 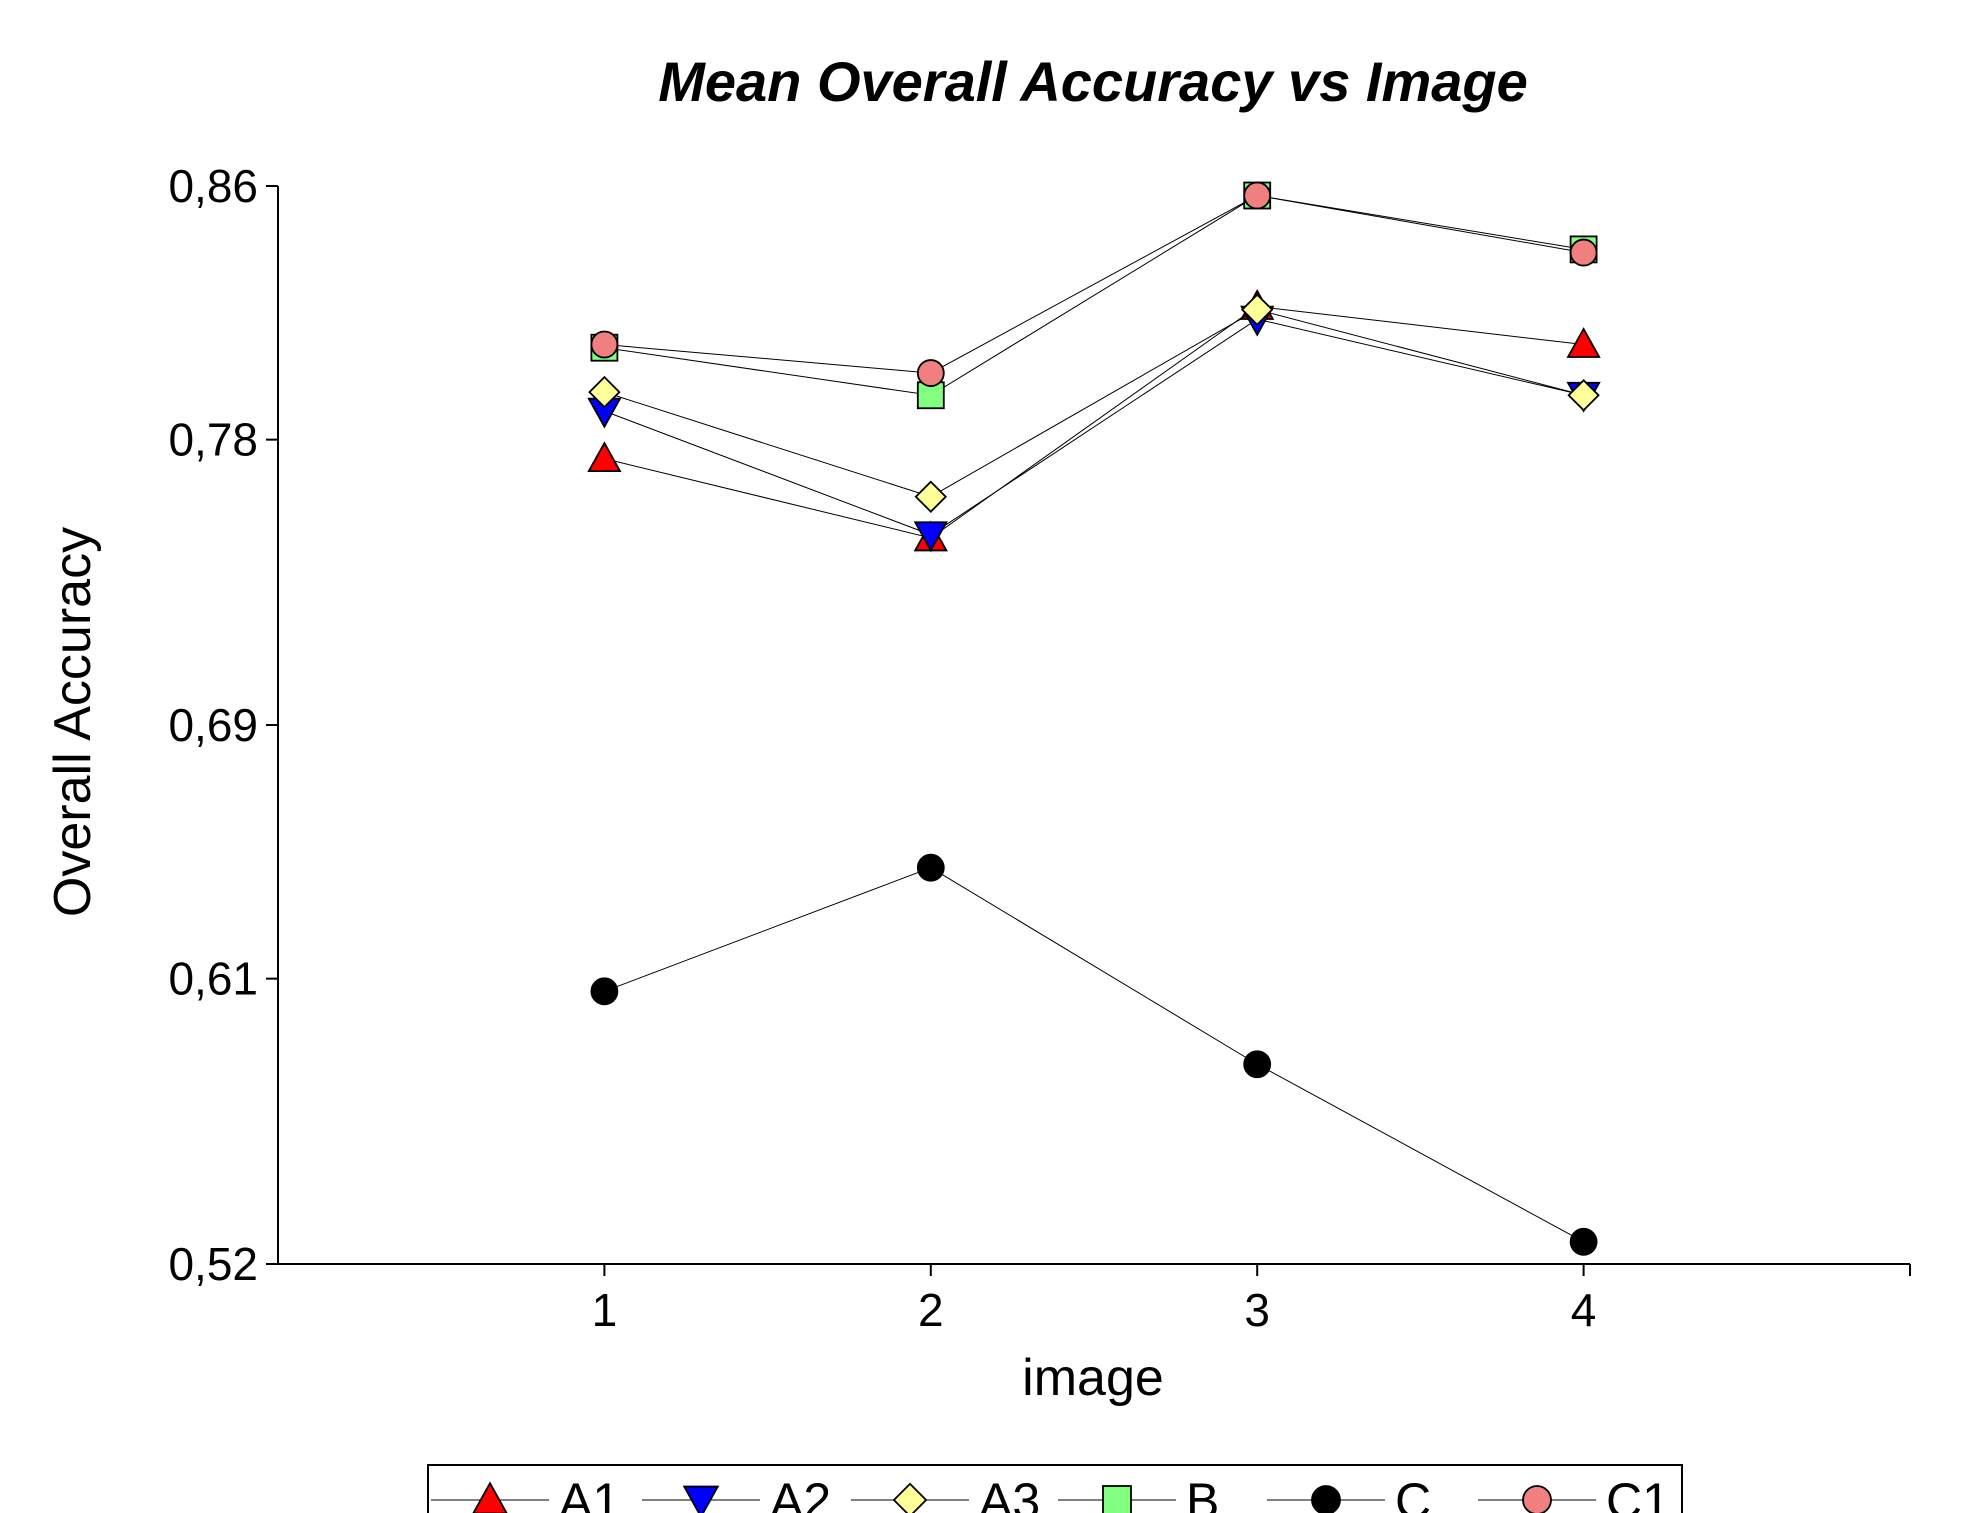 I want to click on series-line-a2, so click(x=1094, y=427).